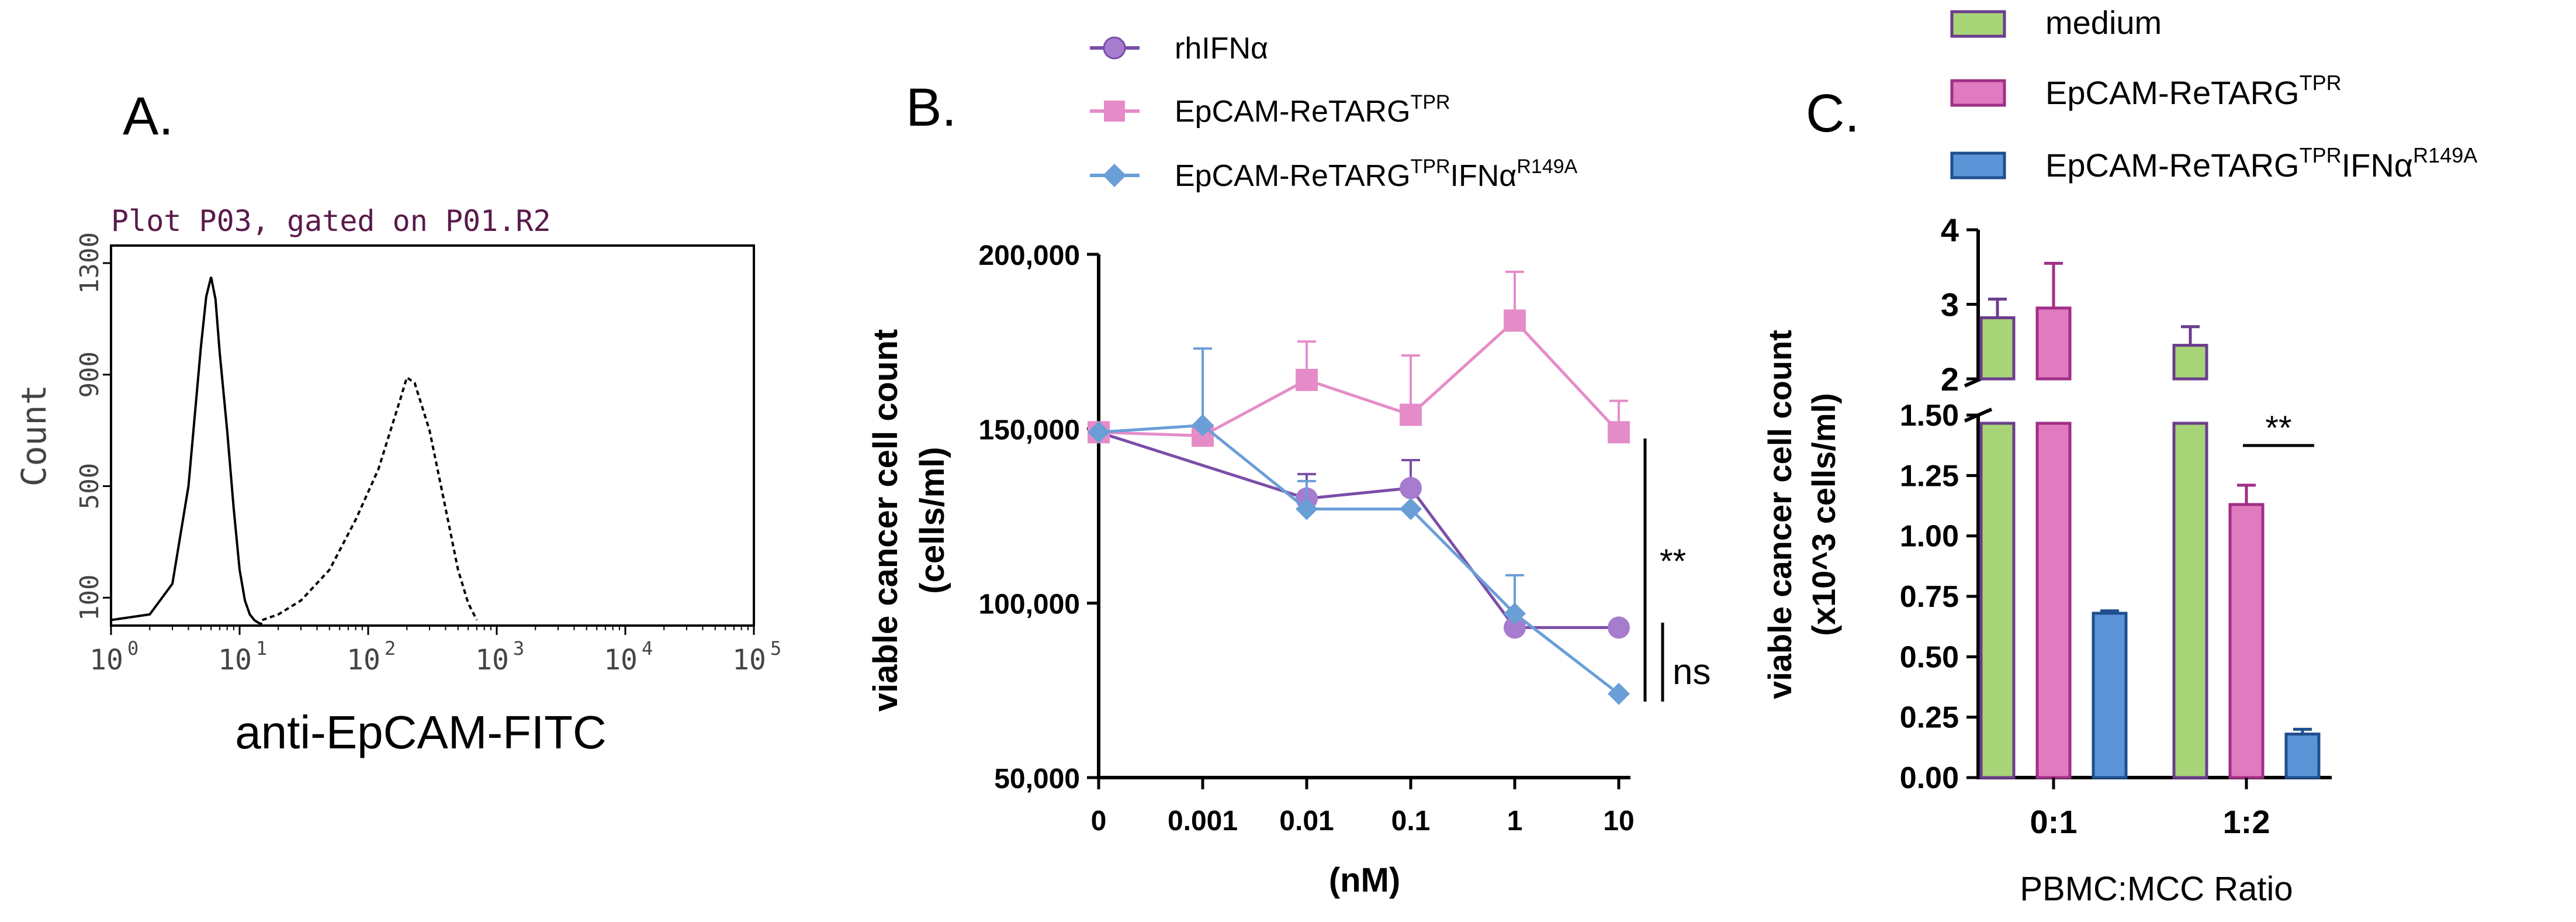 This screenshot has height=922, width=2576. What do you see at coordinates (1930, 597) in the screenshot?
I see `c-y-tick-label-lower: 0.75` at bounding box center [1930, 597].